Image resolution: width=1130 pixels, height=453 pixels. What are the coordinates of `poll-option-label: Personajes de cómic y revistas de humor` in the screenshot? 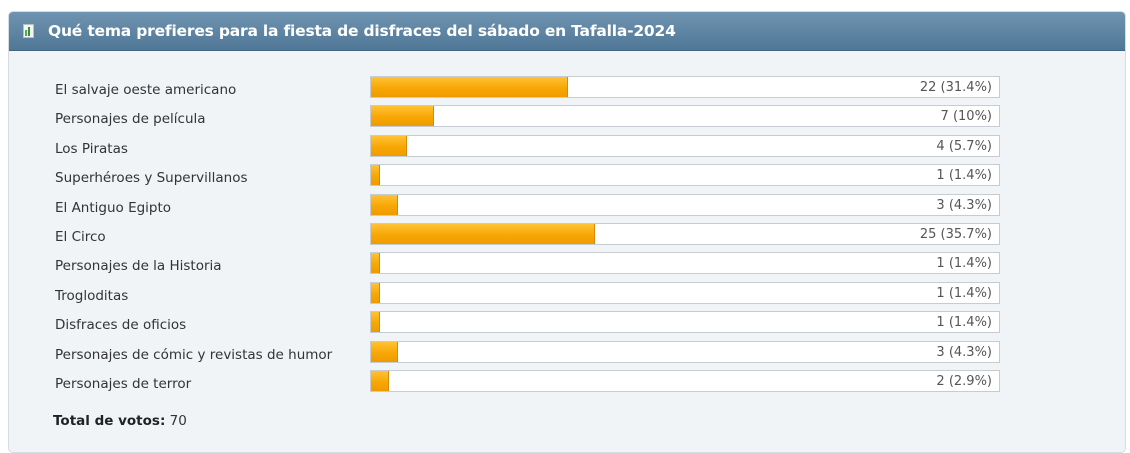 It's located at (194, 354).